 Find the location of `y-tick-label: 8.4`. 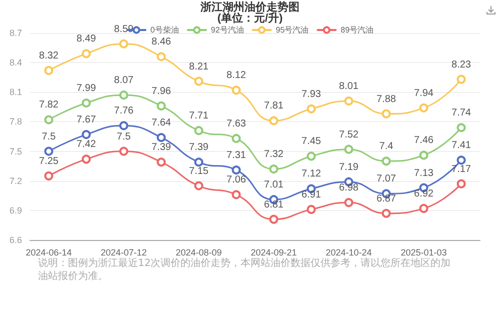

y-tick-label: 8.4 is located at coordinates (15, 63).